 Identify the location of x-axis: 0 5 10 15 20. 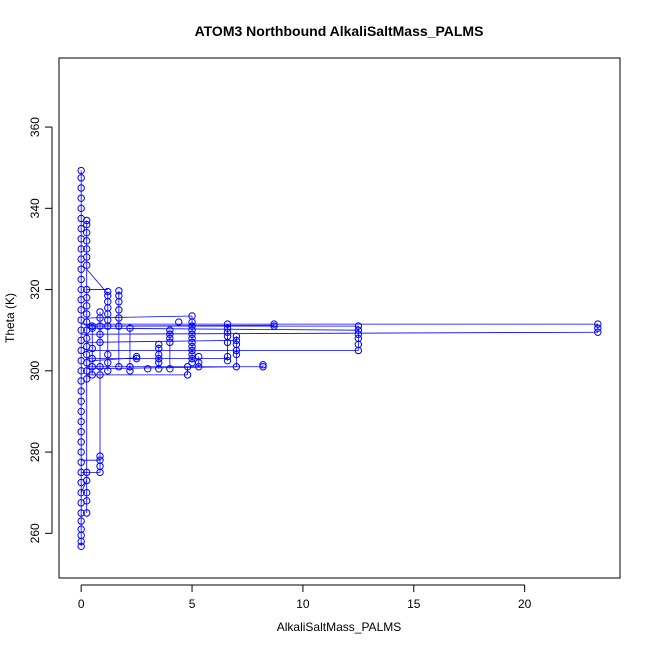
(305, 597).